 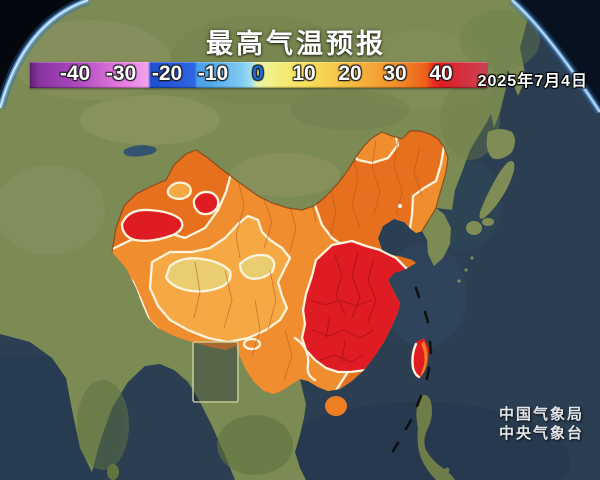 What do you see at coordinates (541, 433) in the screenshot?
I see `agency-line-2: 中央气象台` at bounding box center [541, 433].